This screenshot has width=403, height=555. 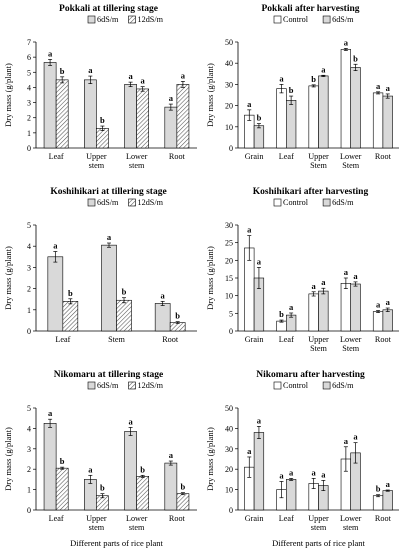 I want to click on y-tick-label: 50, so click(x=229, y=408).